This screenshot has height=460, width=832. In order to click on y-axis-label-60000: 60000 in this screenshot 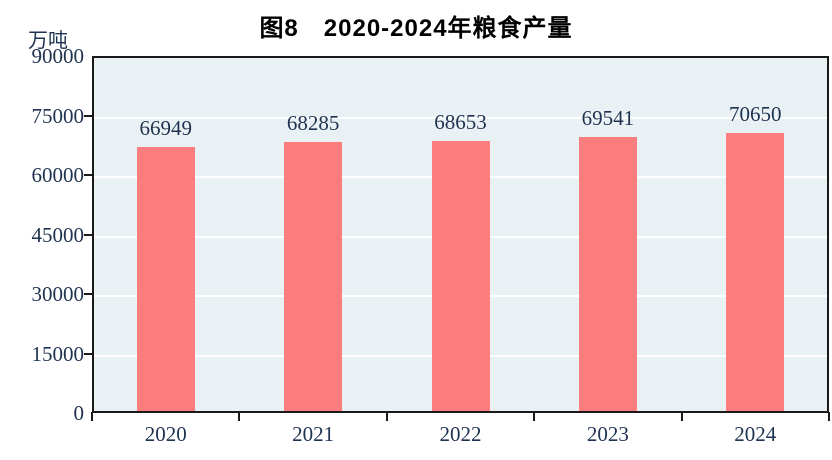, I will do `click(58, 175)`.